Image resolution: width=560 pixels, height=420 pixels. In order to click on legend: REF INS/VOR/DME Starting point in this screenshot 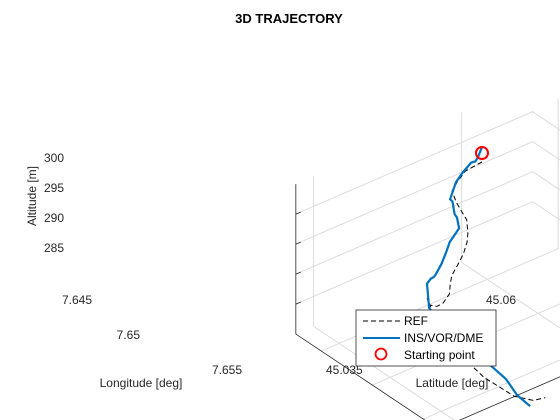, I will do `click(426, 338)`.